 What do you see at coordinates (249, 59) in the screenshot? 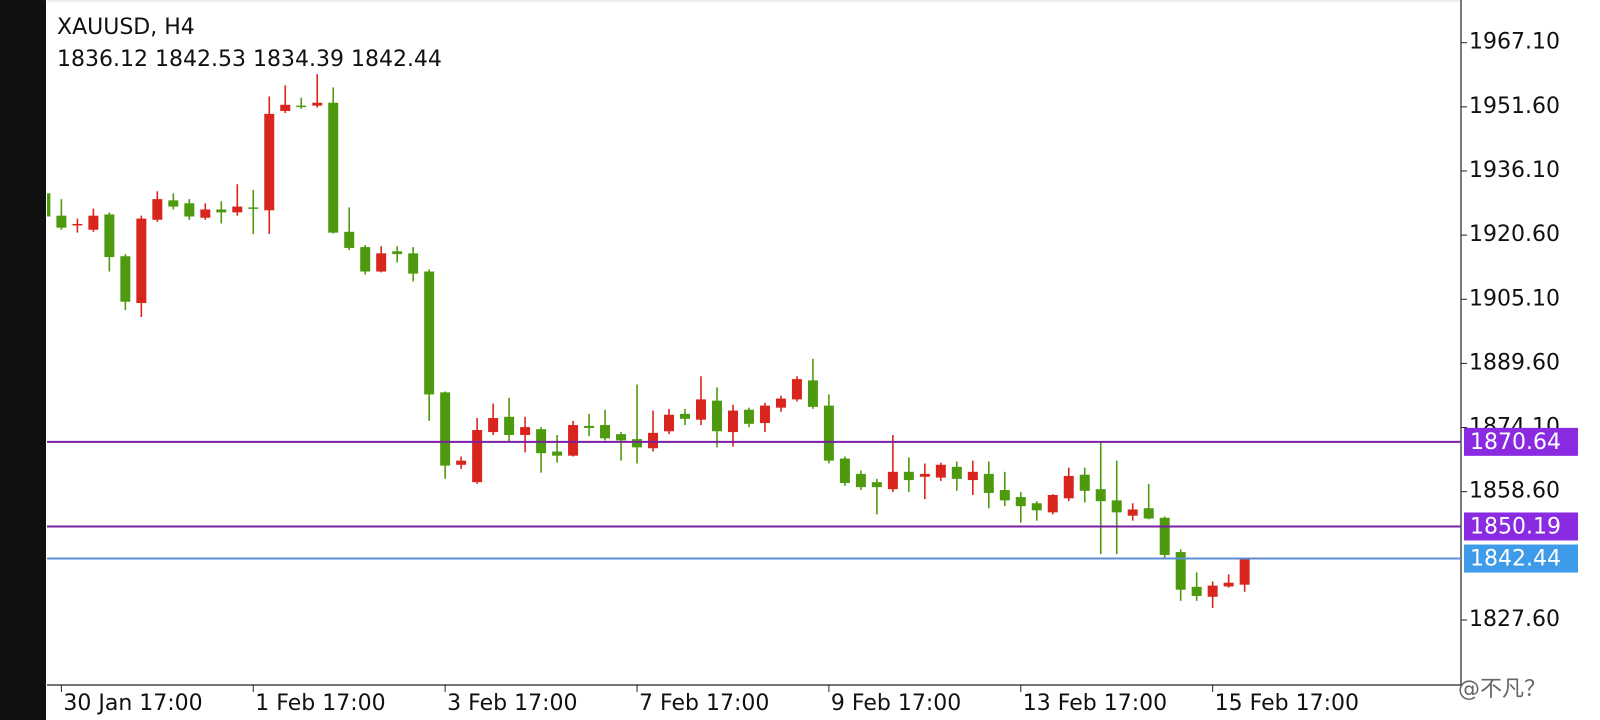
I see `ohlc-readout: 1836.12 1842.53 1834.39 1842.44` at bounding box center [249, 59].